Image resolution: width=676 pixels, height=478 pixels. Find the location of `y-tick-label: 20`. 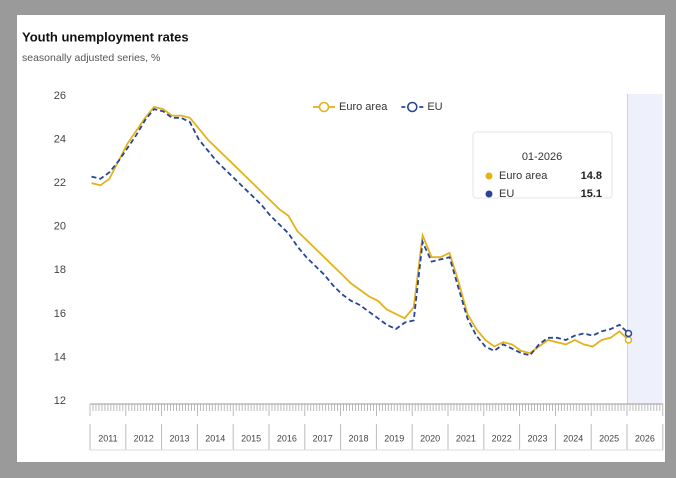

y-tick-label: 20 is located at coordinates (60, 227).